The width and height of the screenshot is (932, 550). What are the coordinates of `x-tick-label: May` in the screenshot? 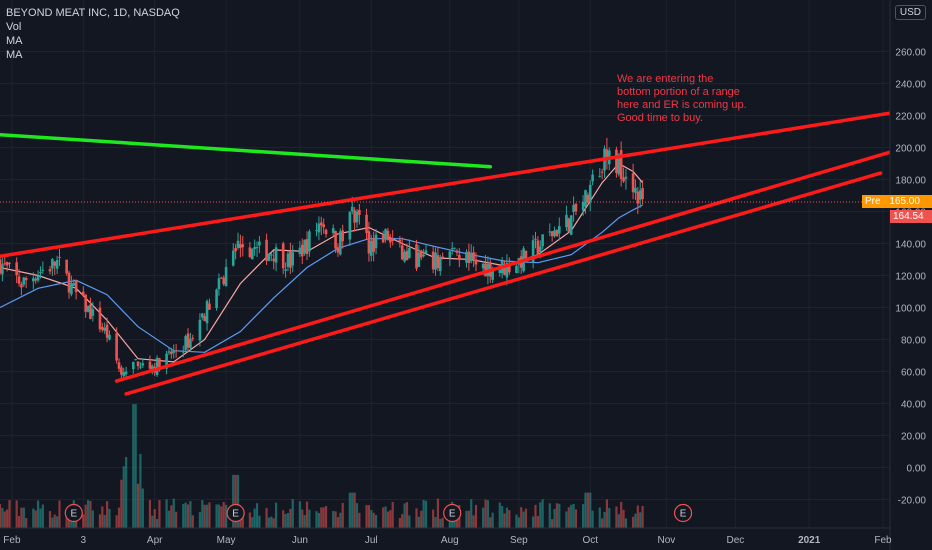 It's located at (226, 540).